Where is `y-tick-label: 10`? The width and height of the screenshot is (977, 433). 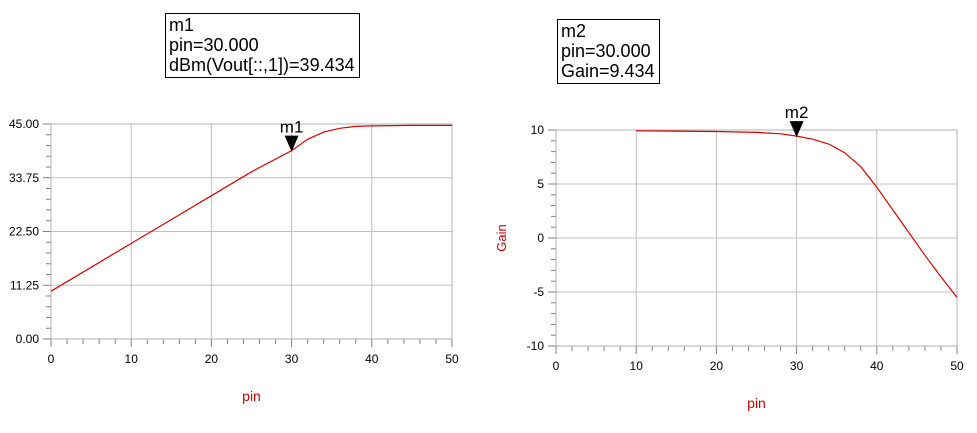 y-tick-label: 10 is located at coordinates (538, 130).